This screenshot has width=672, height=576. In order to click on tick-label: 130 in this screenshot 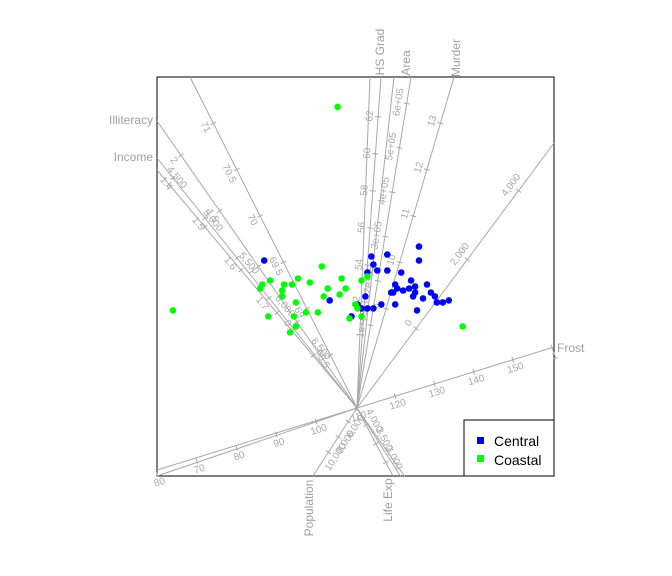, I will do `click(438, 393)`.